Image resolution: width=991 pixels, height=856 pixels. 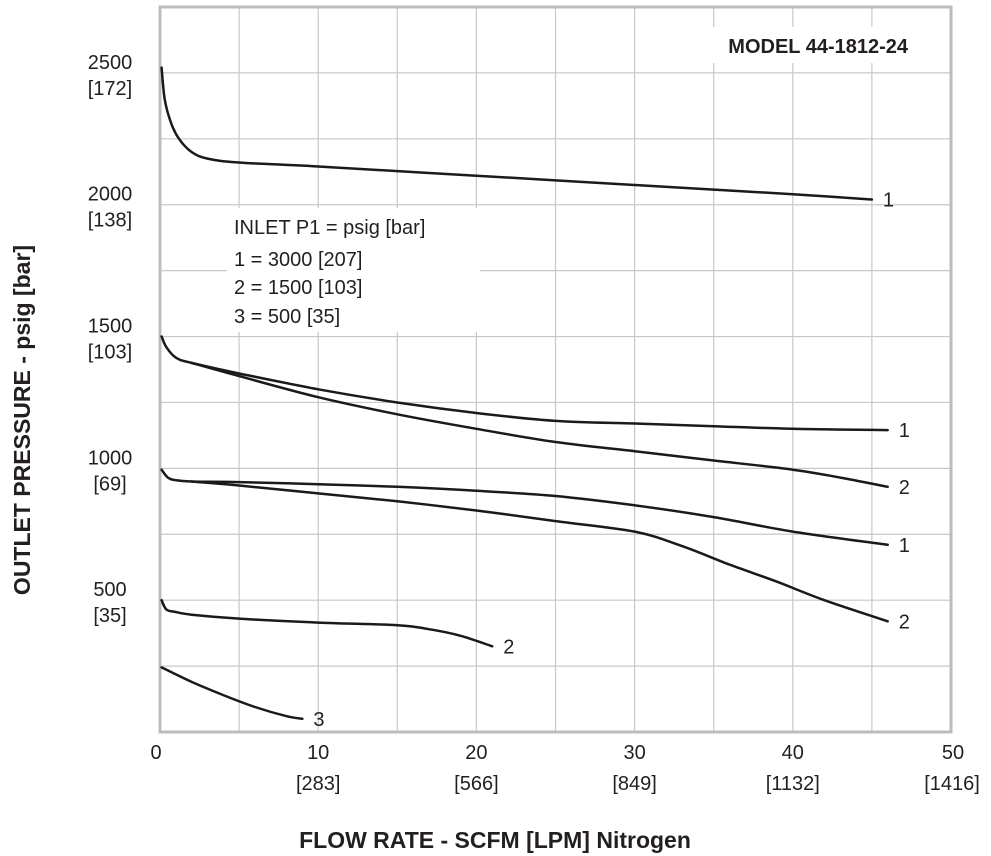 What do you see at coordinates (110, 221) in the screenshot?
I see `y-tick-sublabel-4: [138]` at bounding box center [110, 221].